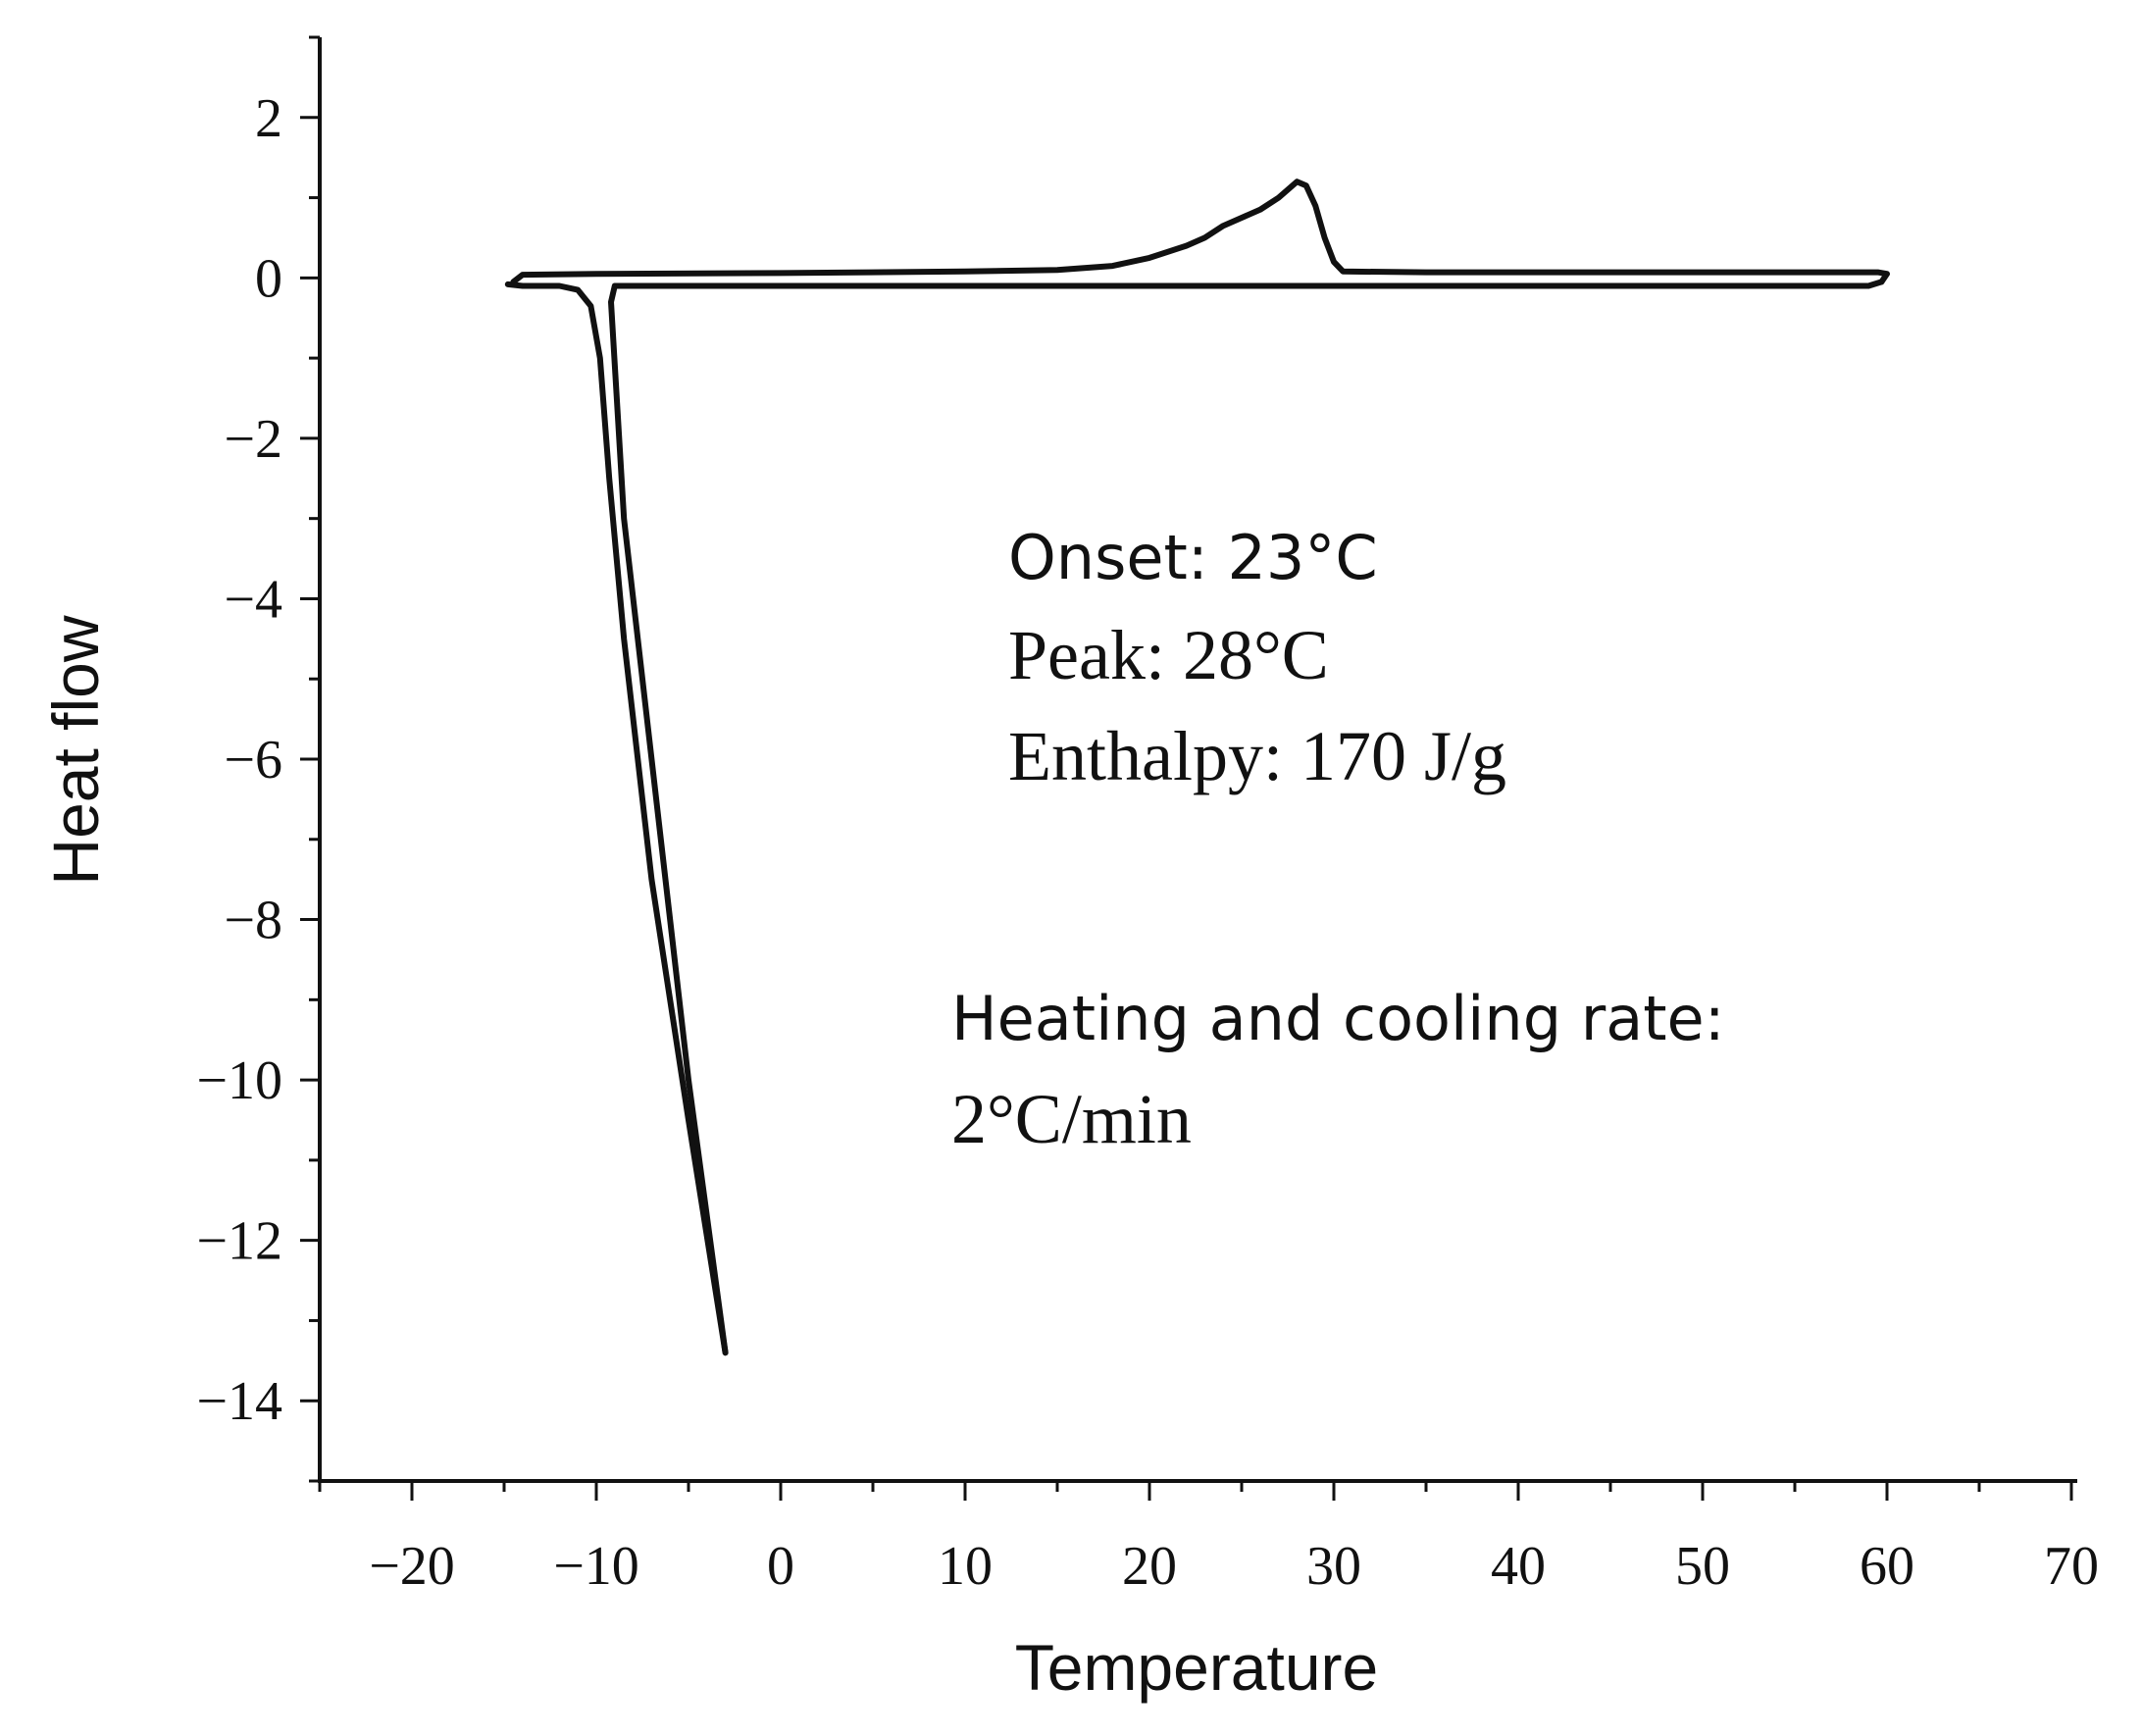 Image resolution: width=2142 pixels, height=1736 pixels. I want to click on x-tick-label: 50, so click(1702, 1567).